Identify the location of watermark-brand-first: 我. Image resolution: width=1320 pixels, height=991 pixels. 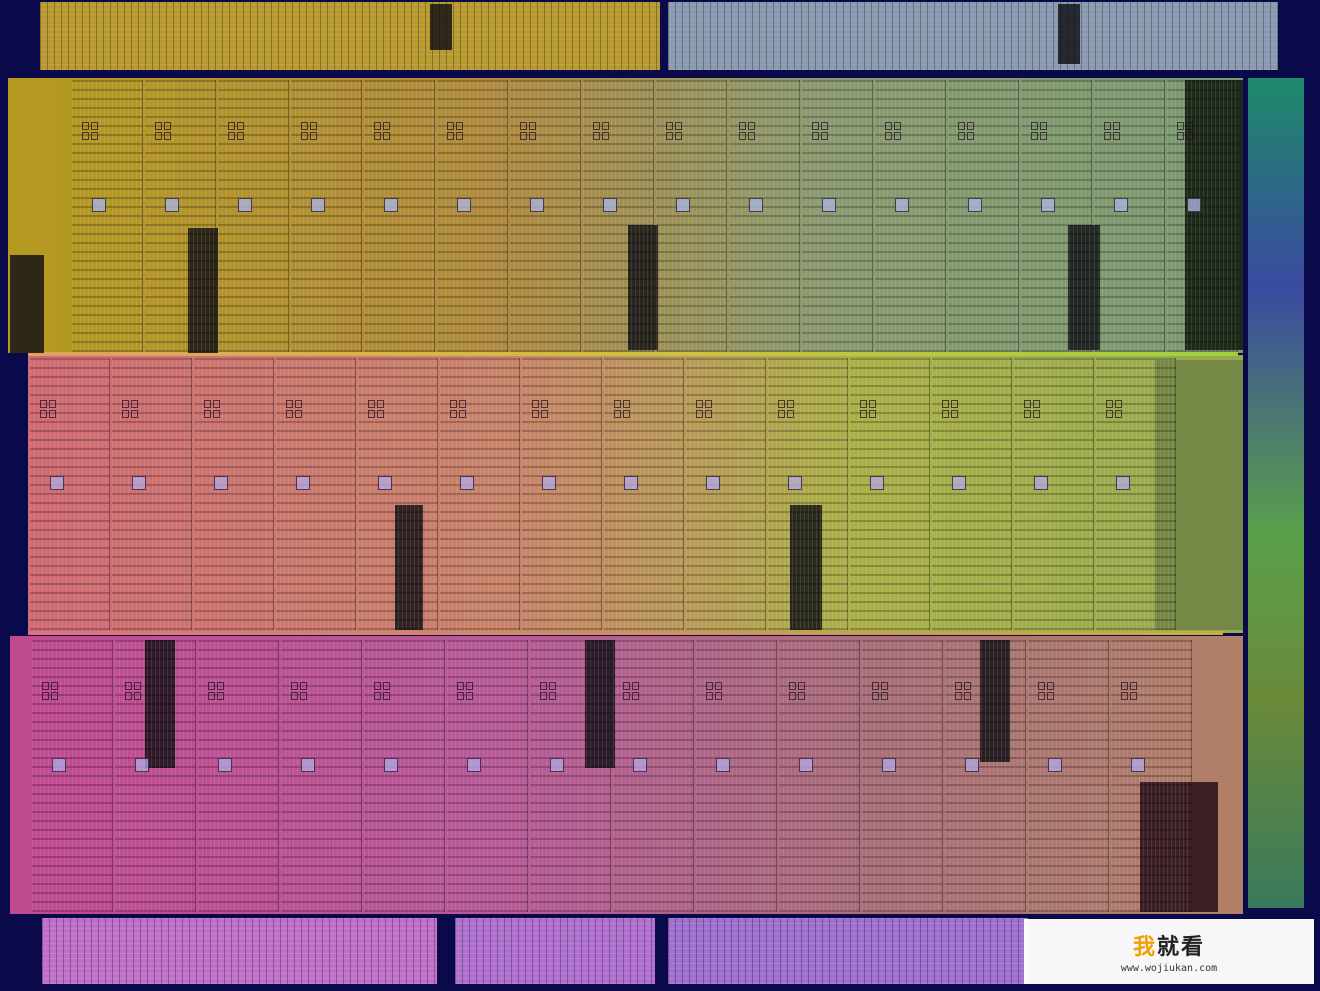
(1144, 946).